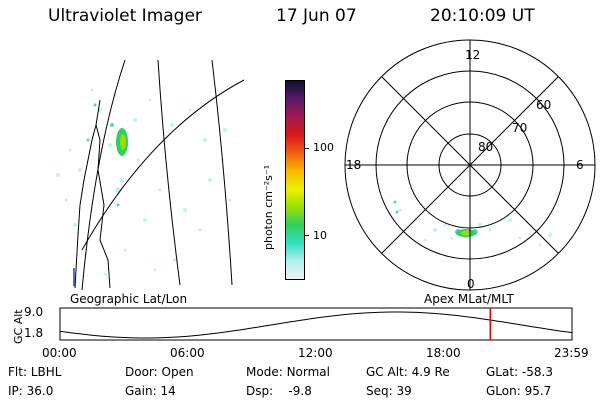  Describe the element at coordinates (129, 299) in the screenshot. I see `geo-label: Geographic Lat/Lon` at that location.